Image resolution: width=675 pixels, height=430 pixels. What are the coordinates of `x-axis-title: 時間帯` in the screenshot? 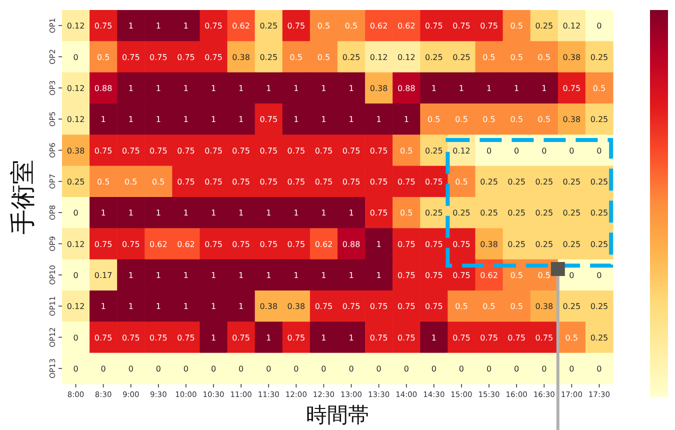 It's located at (337, 415).